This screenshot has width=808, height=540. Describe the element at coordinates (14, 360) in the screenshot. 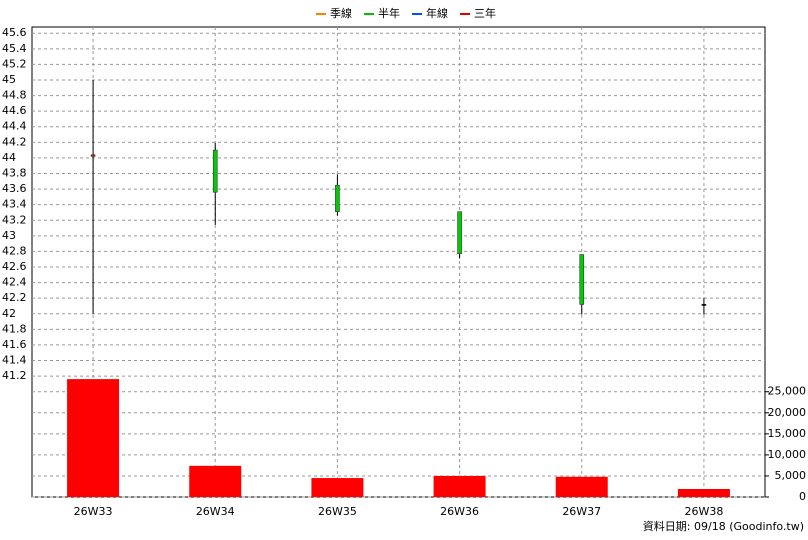

I see `y-tick-label: 41.4` at that location.